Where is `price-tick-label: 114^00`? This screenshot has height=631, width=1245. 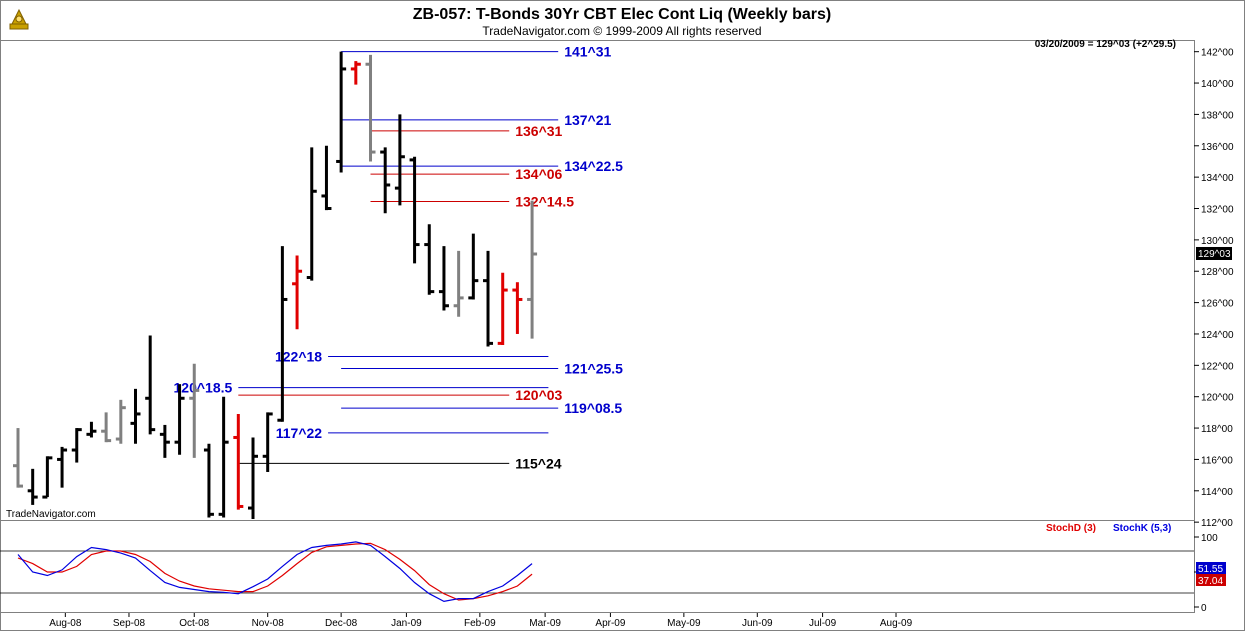
price-tick-label: 114^00 is located at coordinates (1217, 492).